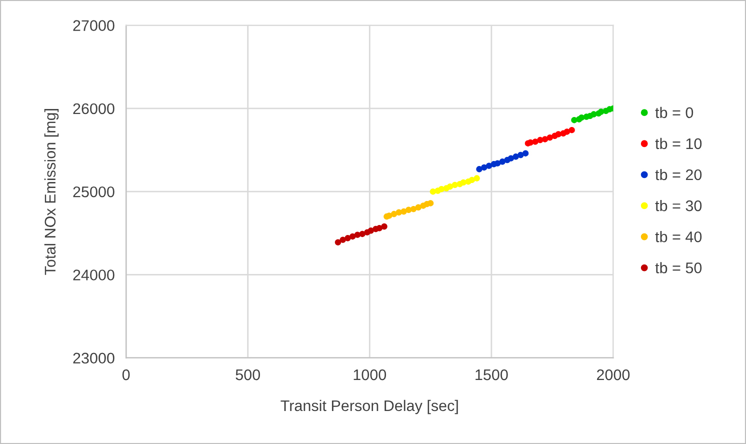 The image size is (746, 444). Describe the element at coordinates (93, 192) in the screenshot. I see `y-tick-label: 25000` at that location.